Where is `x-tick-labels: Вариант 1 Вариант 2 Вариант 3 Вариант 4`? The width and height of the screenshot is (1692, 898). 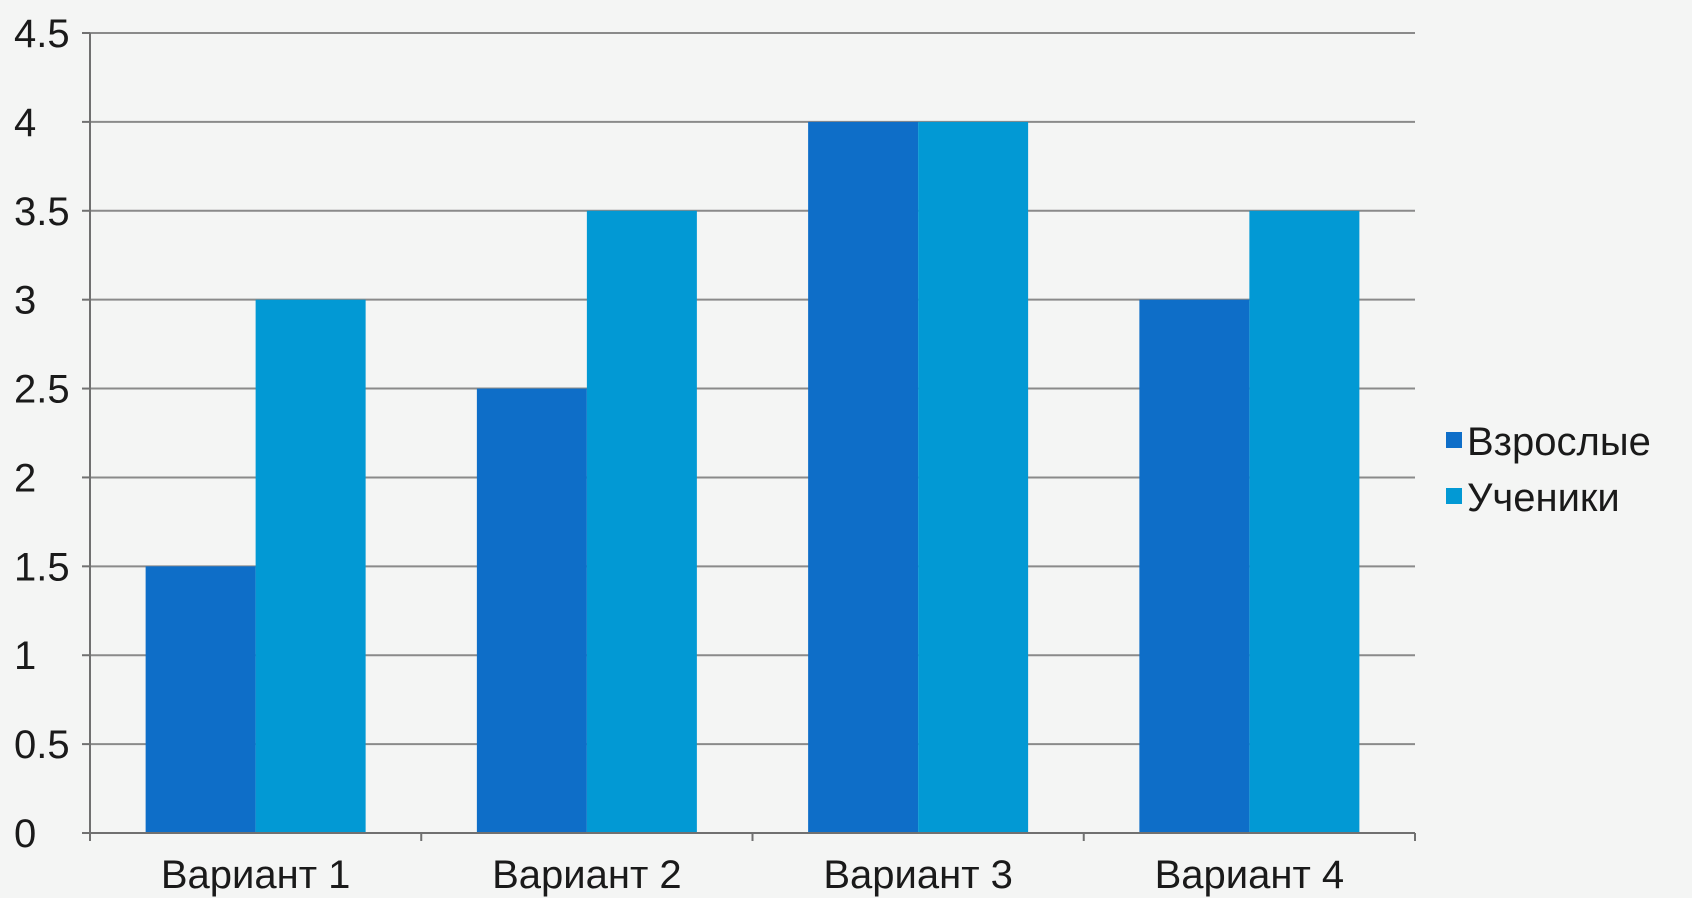
x-tick-labels: Вариант 1 Вариант 2 Вариант 3 Вариант 4 is located at coordinates (752, 875).